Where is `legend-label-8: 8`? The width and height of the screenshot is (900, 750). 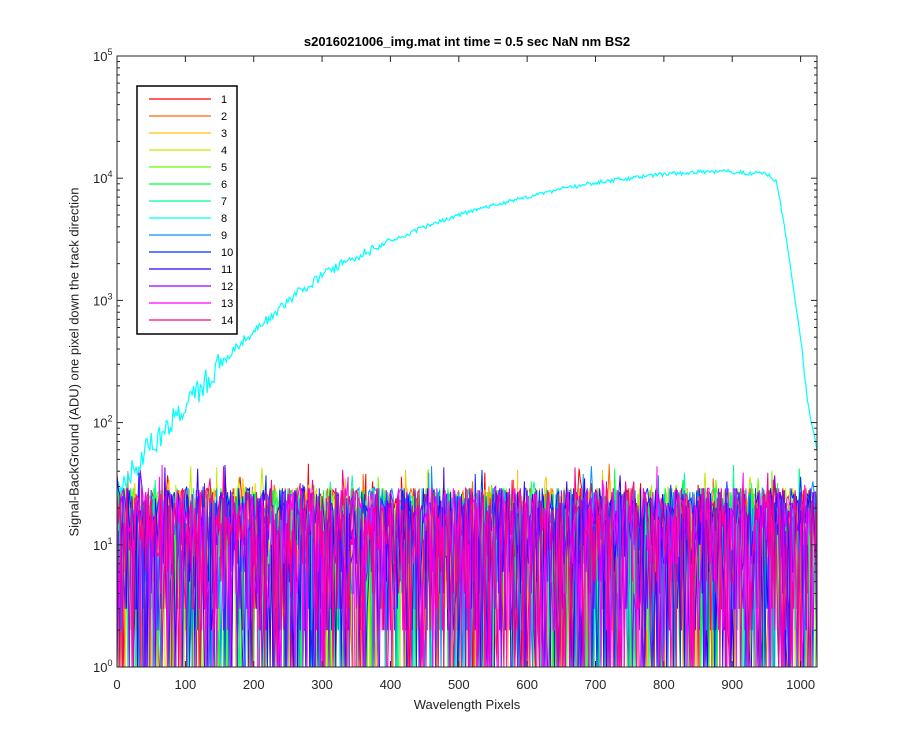 legend-label-8: 8 is located at coordinates (224, 219).